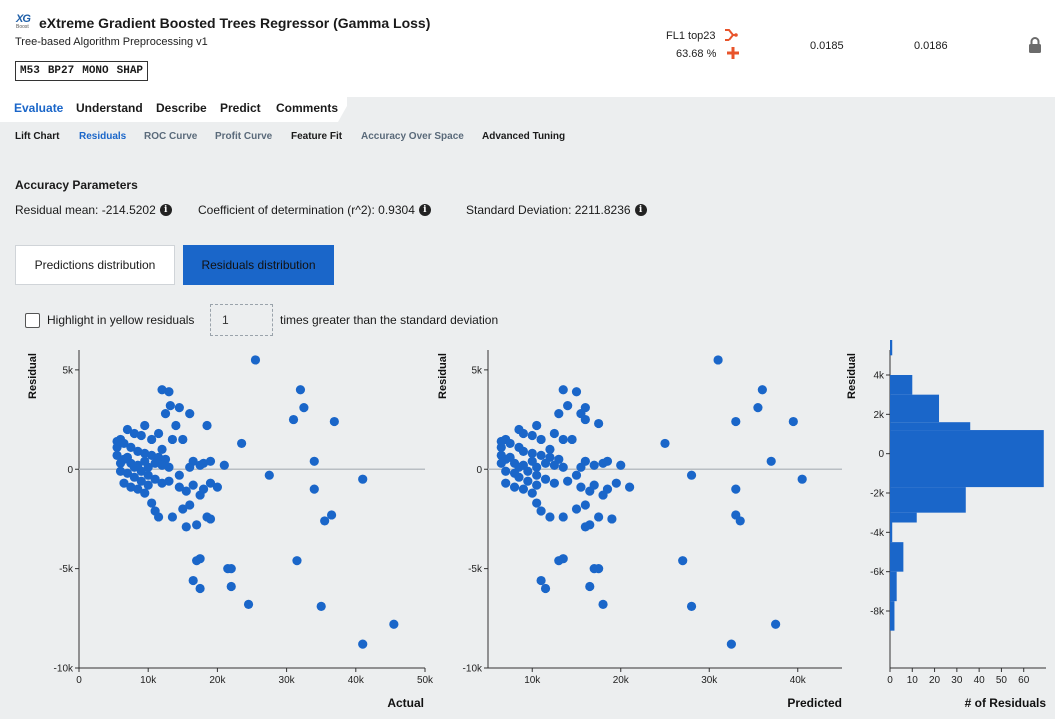  Describe the element at coordinates (181, 108) in the screenshot. I see `tab-describe: Describe` at that location.